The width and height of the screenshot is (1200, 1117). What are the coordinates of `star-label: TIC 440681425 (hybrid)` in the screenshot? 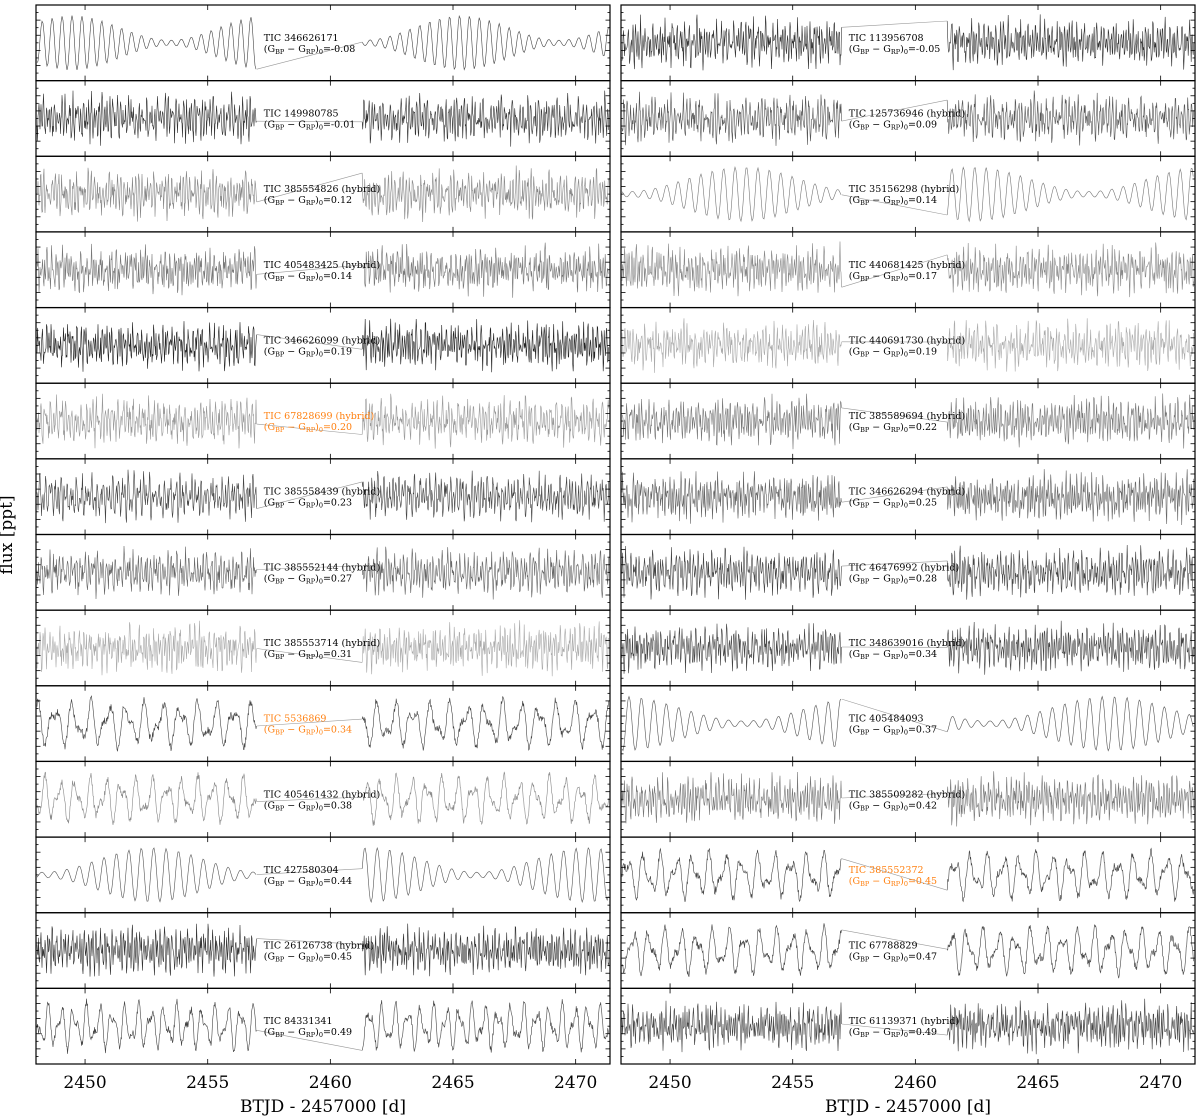 It's located at (907, 265).